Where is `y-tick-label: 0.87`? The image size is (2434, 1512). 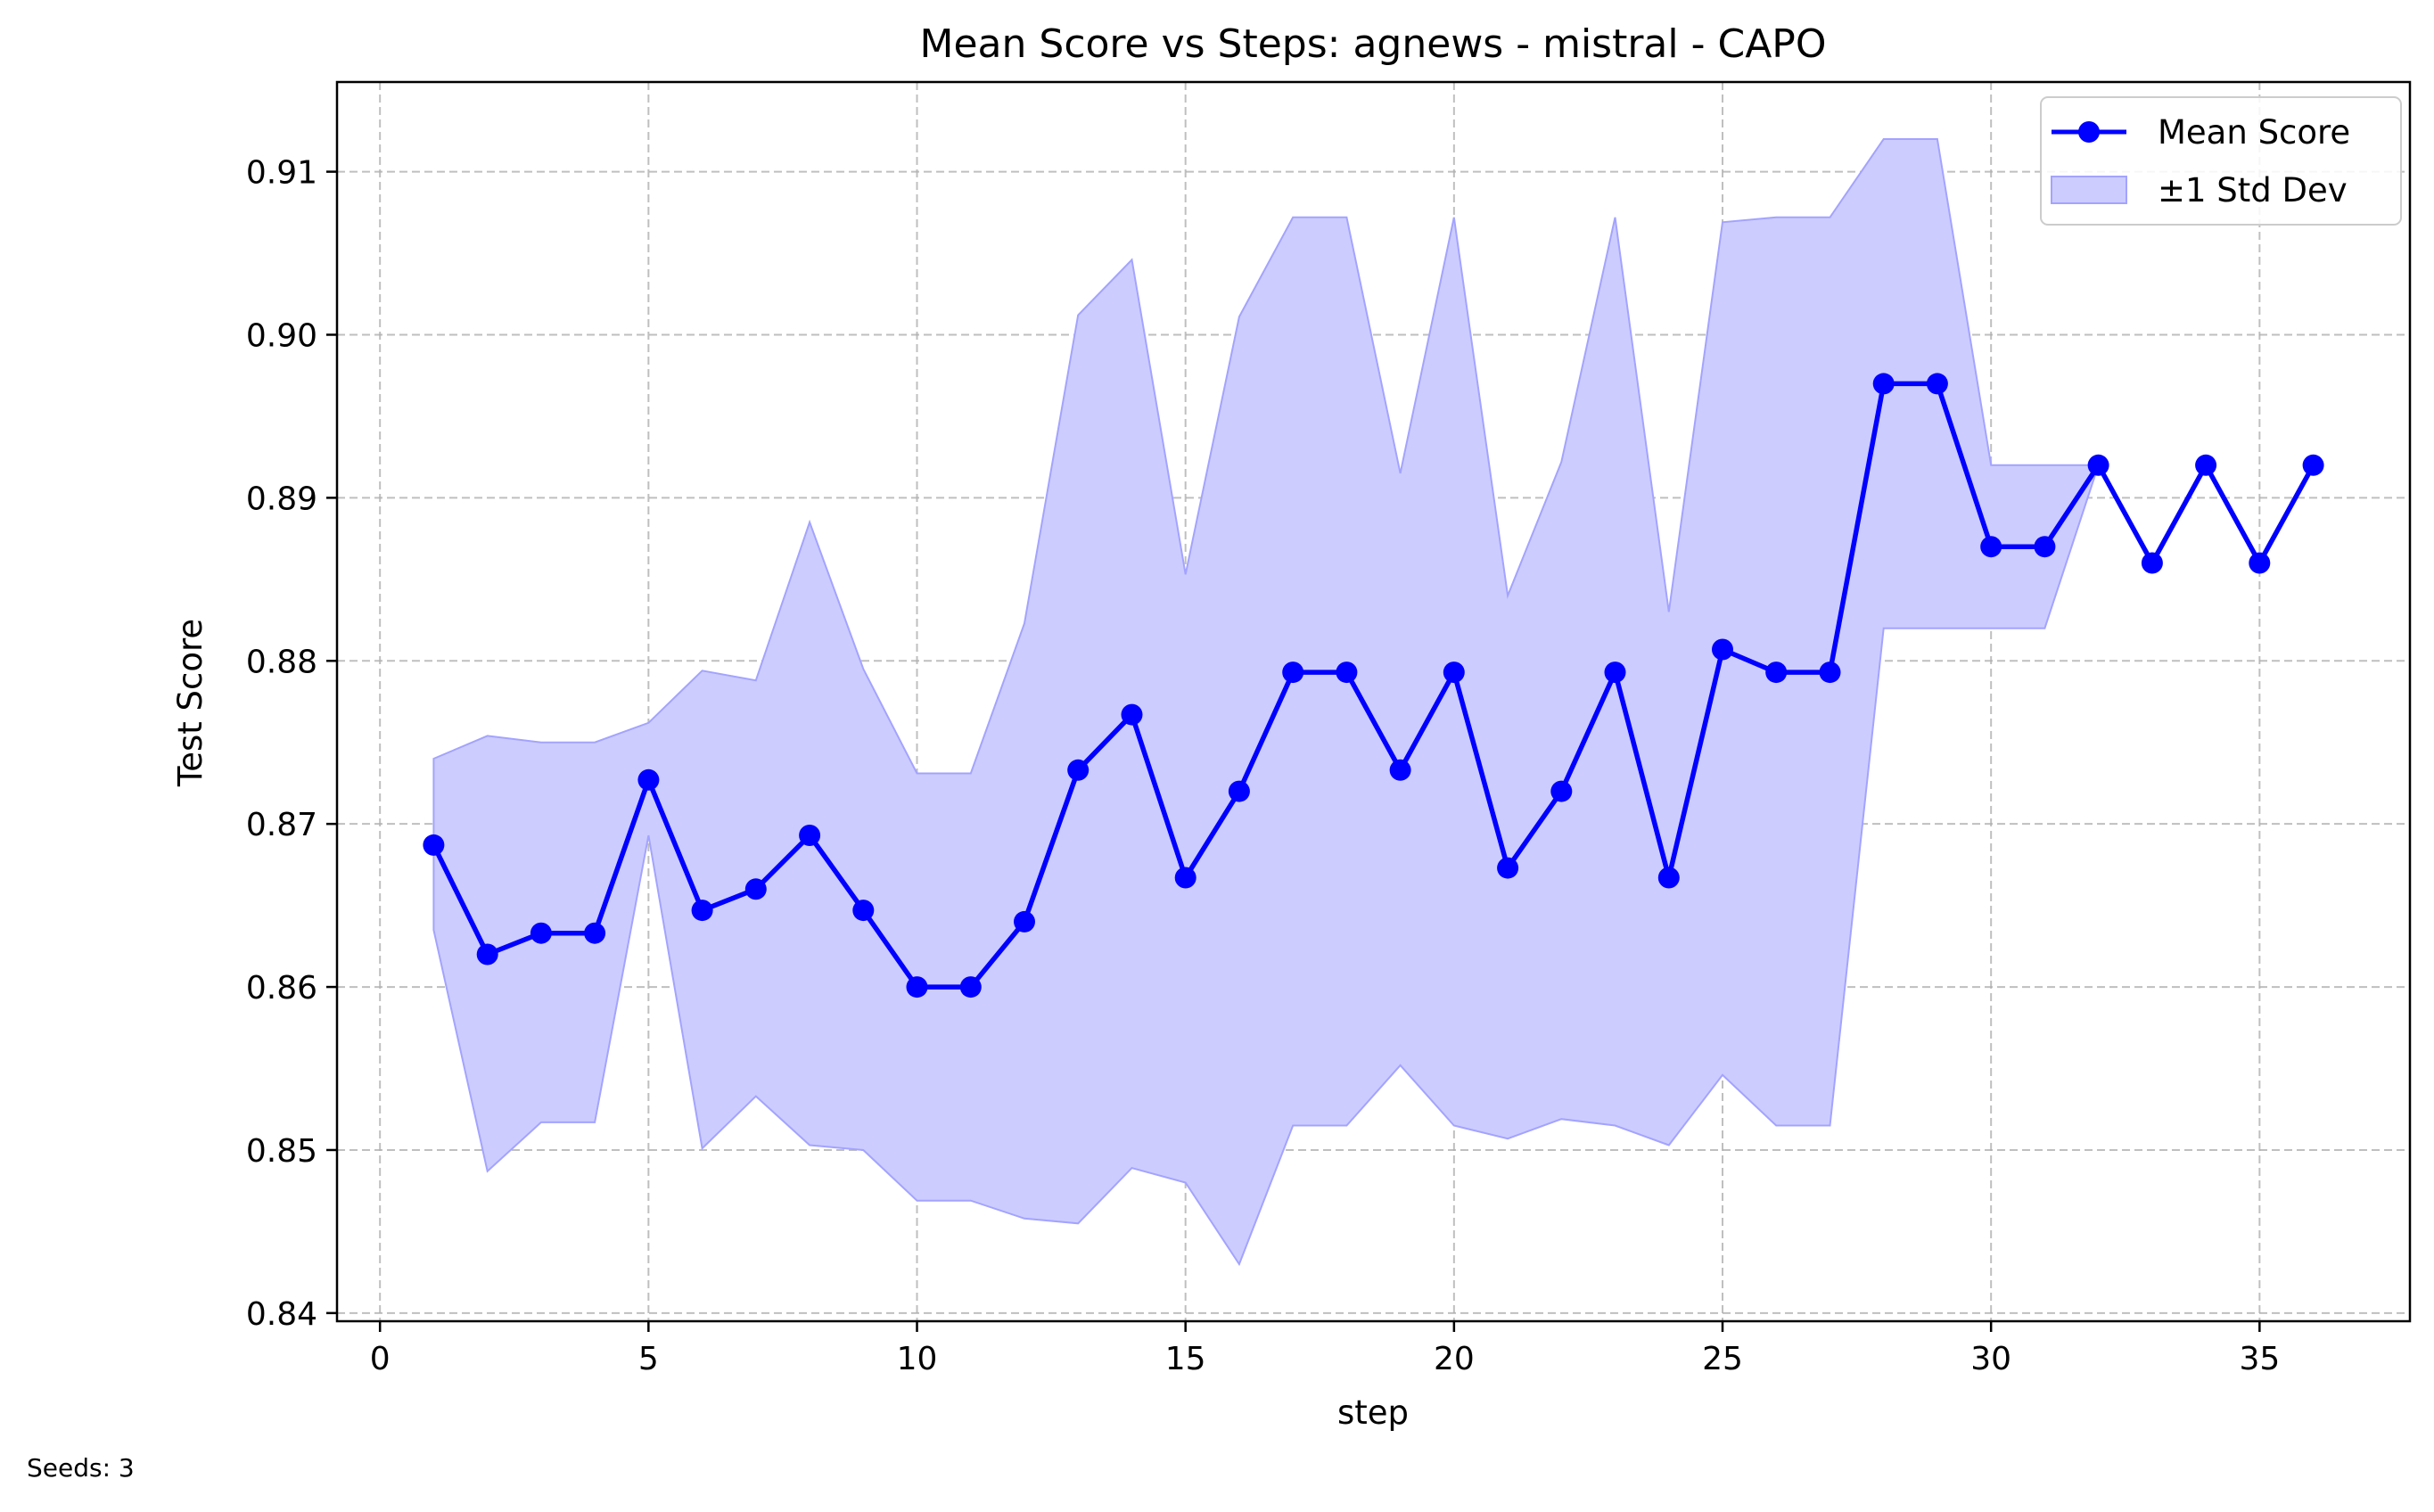 y-tick-label: 0.87 is located at coordinates (282, 825).